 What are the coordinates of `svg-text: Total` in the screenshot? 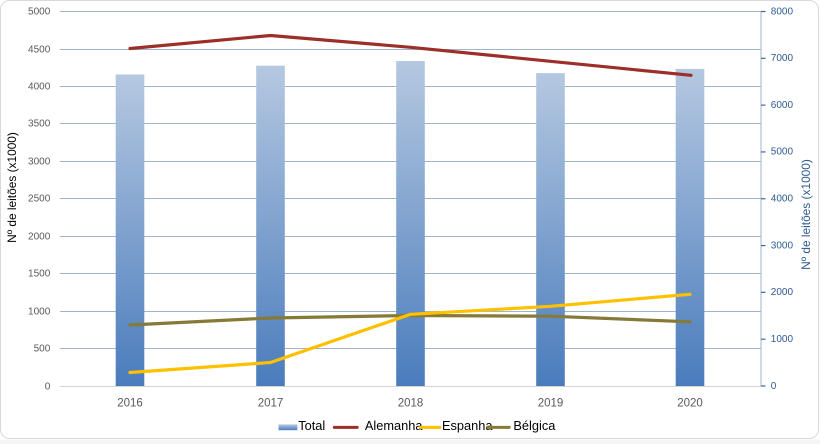 It's located at (311, 425).